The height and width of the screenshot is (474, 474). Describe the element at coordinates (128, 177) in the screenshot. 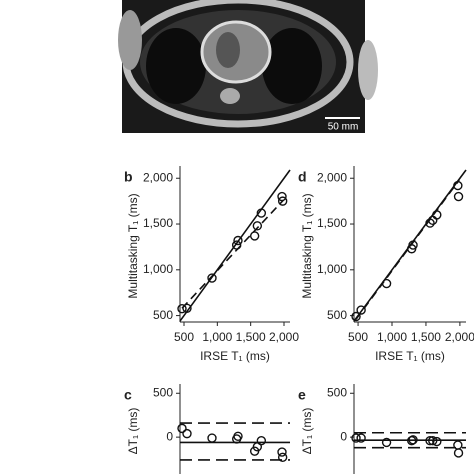

I see `panel-label: b` at that location.